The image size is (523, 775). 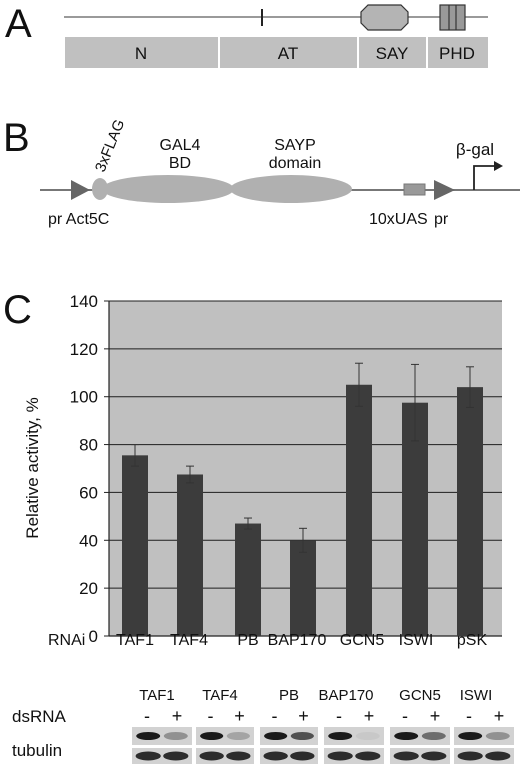 What do you see at coordinates (37, 750) in the screenshot?
I see `tubulin-label: tubulin` at bounding box center [37, 750].